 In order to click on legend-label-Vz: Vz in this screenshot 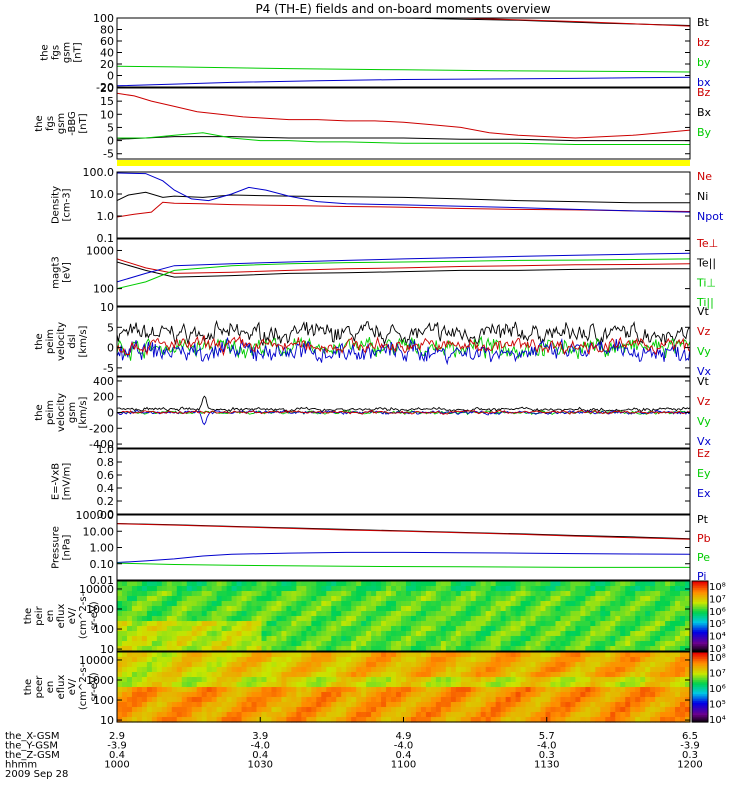, I will do `click(704, 401)`.